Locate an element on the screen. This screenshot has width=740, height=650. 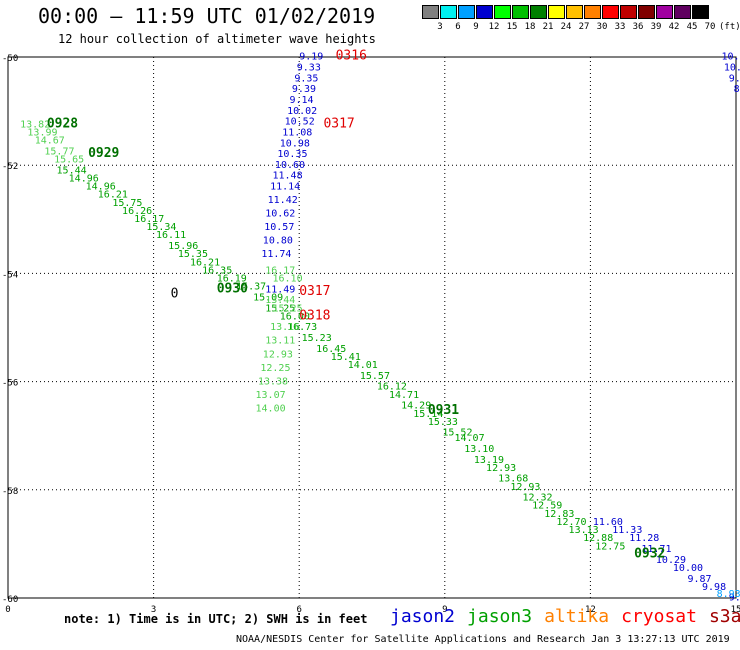
data-point-label: 8.93 is located at coordinates (728, 594).